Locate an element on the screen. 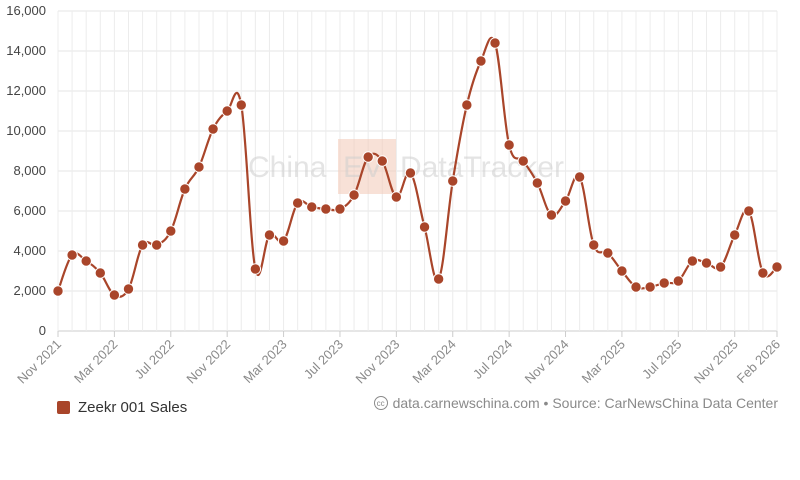 This screenshot has height=480, width=800. watermark-china-text: China is located at coordinates (287, 167).